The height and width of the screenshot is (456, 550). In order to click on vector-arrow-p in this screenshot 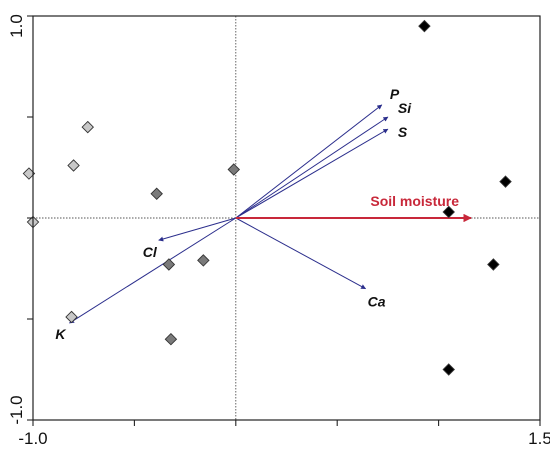, I will do `click(309, 161)`.